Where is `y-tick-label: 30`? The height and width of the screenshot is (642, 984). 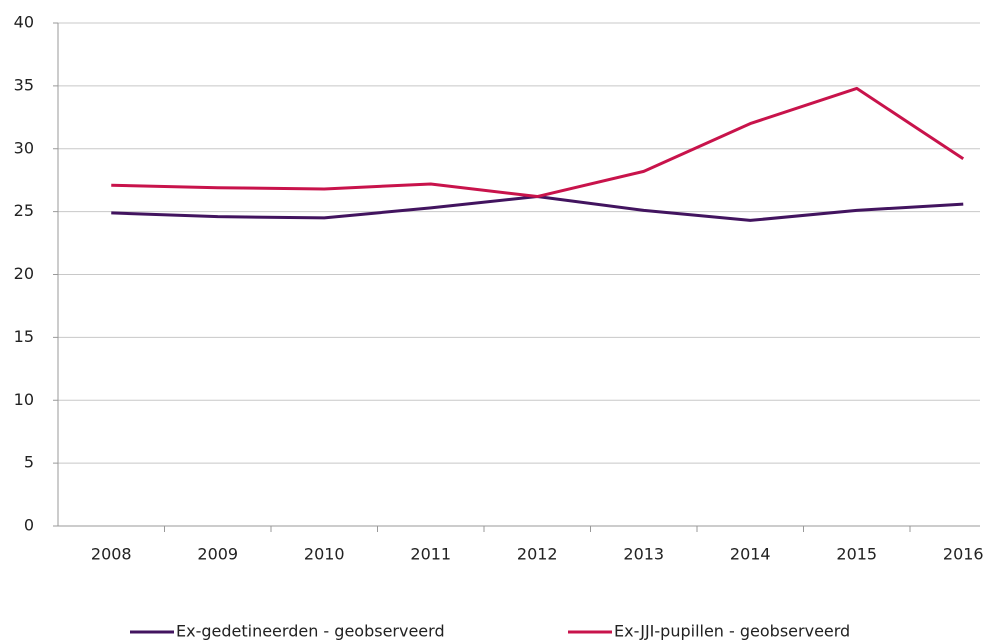 y-tick-label: 30 is located at coordinates (24, 147).